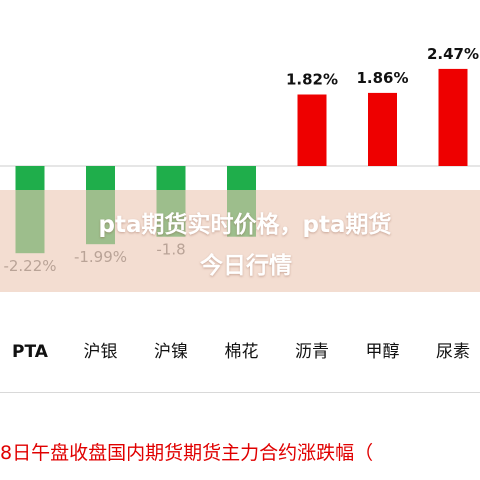  I want to click on overlay-title-line2: 今日行情, so click(246, 266).